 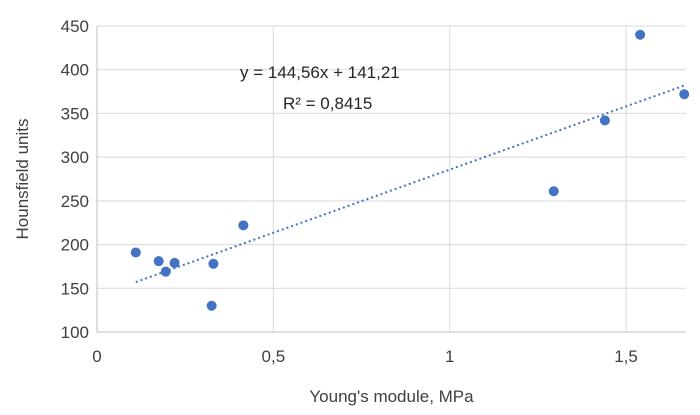 I want to click on x-tick-label: 0, so click(x=96, y=356).